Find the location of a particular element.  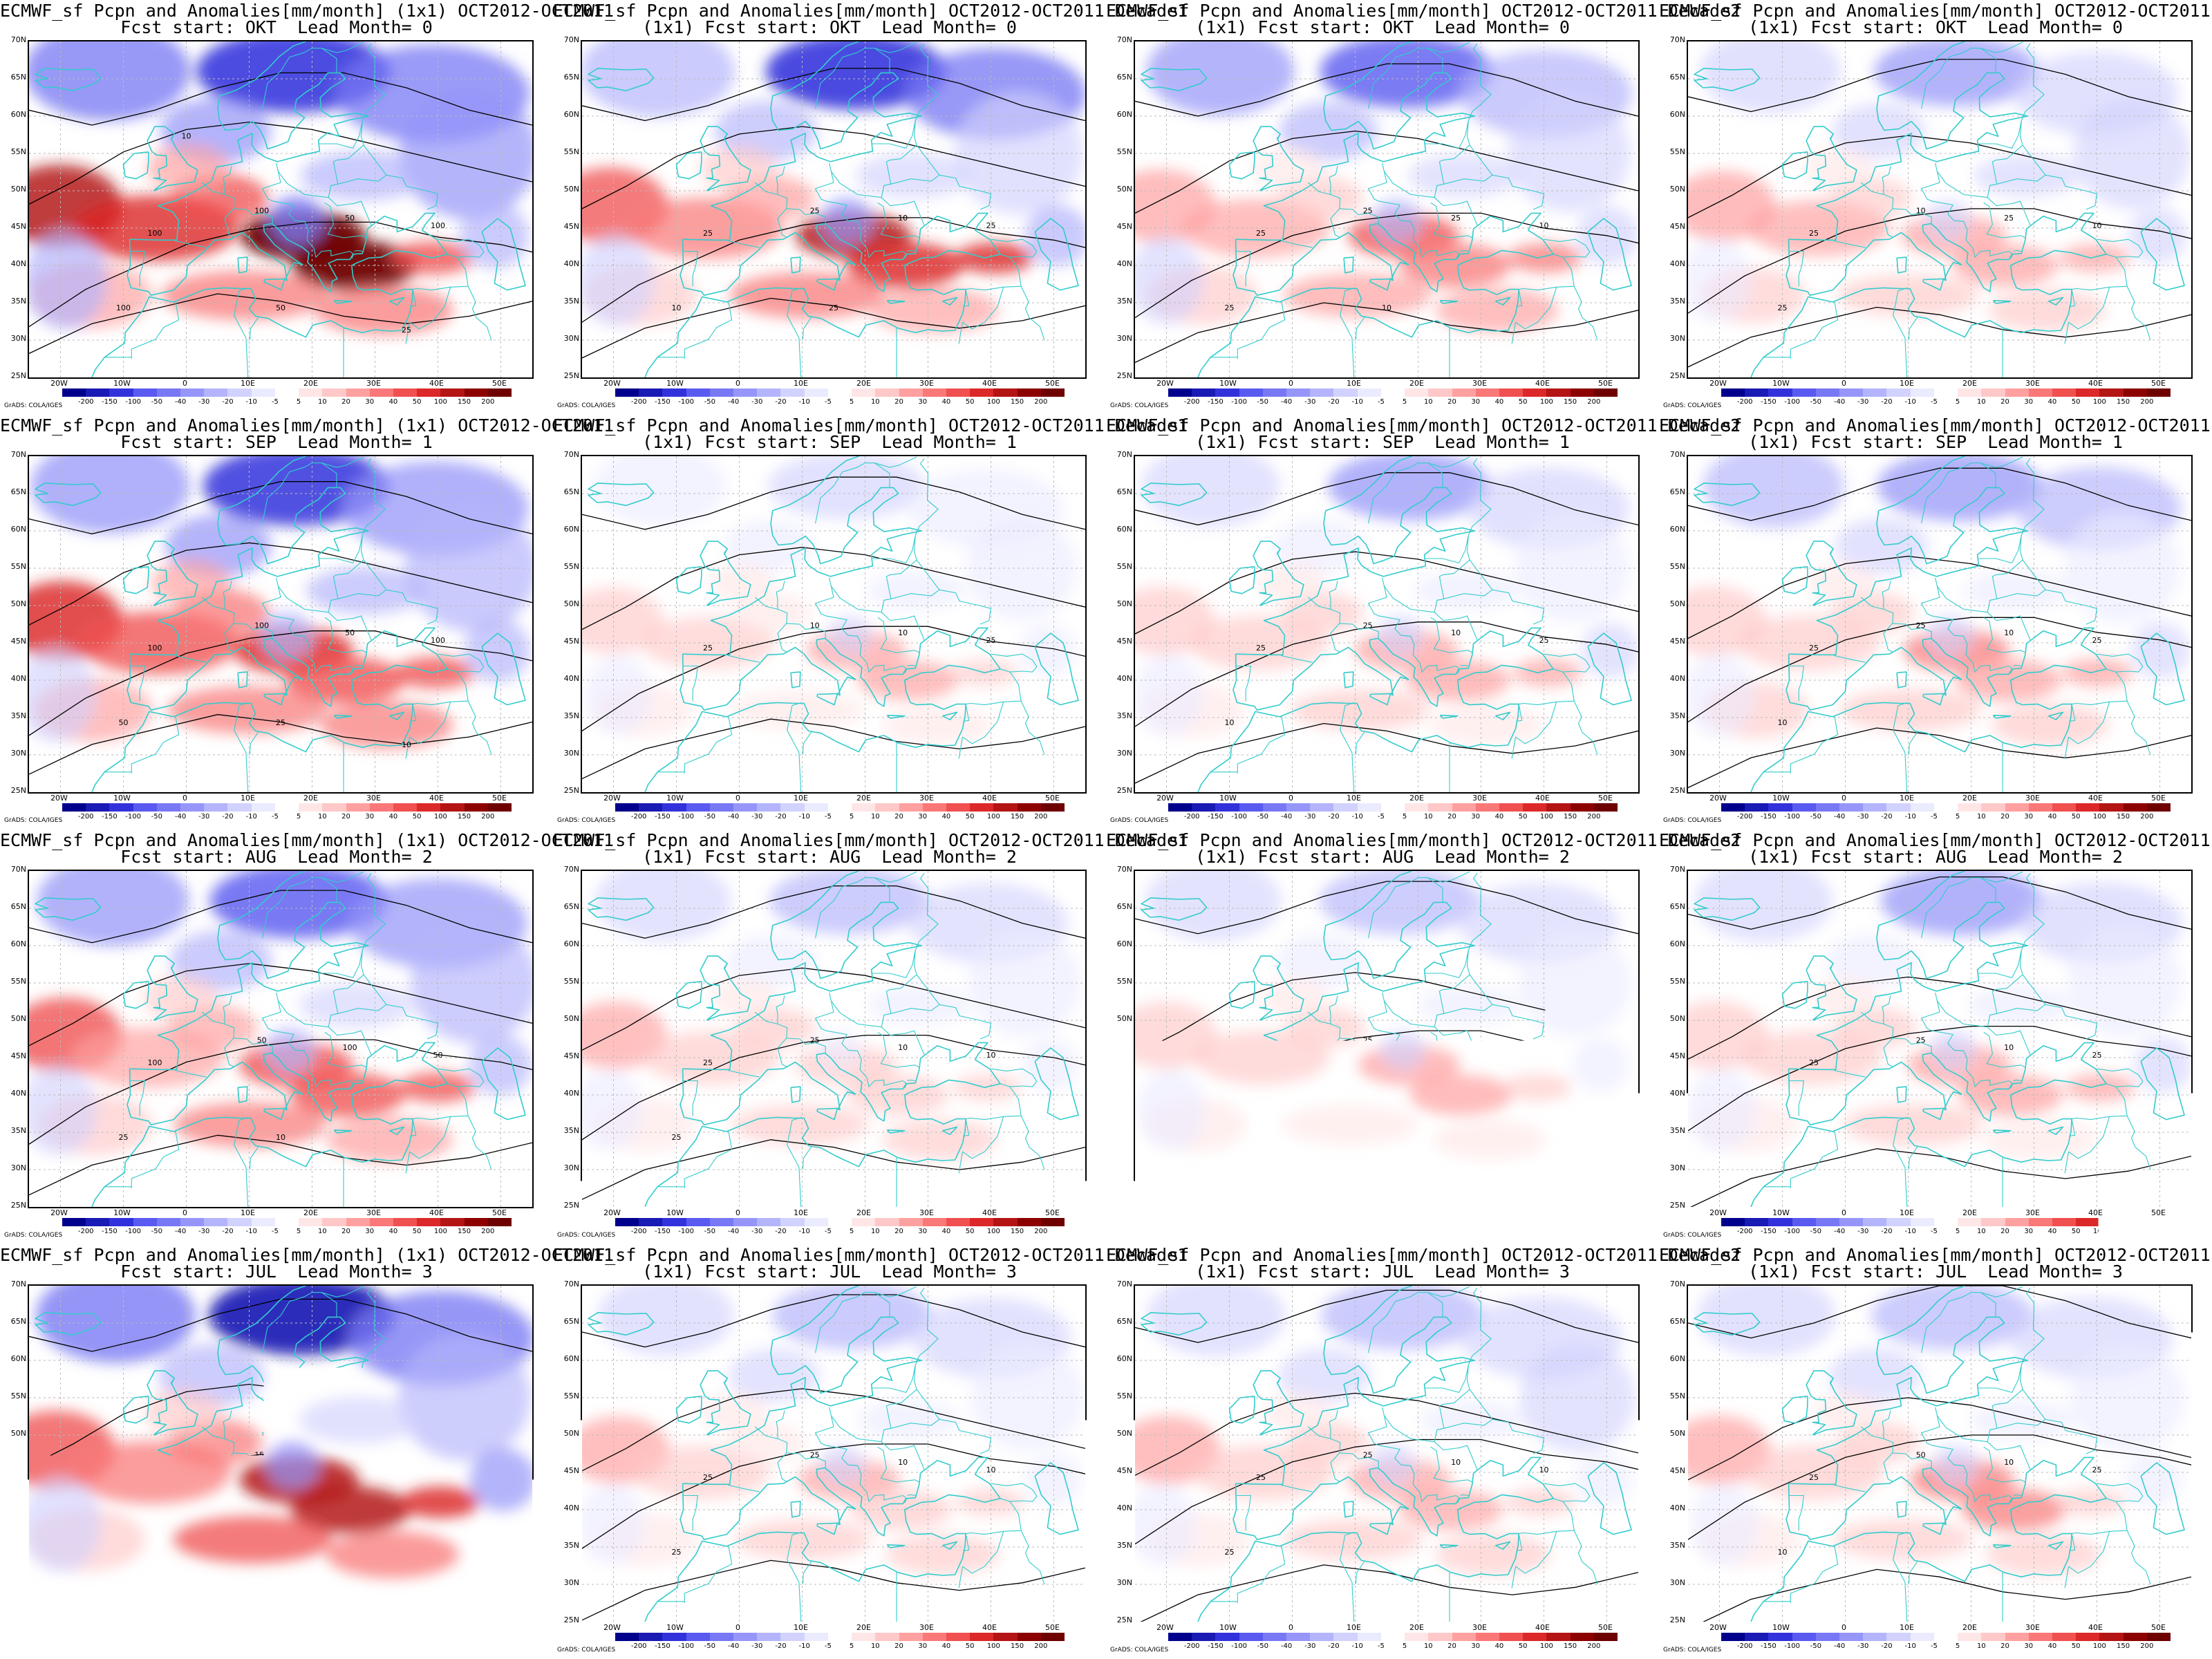

map-canvas: 2525102510 is located at coordinates (1386, 624).